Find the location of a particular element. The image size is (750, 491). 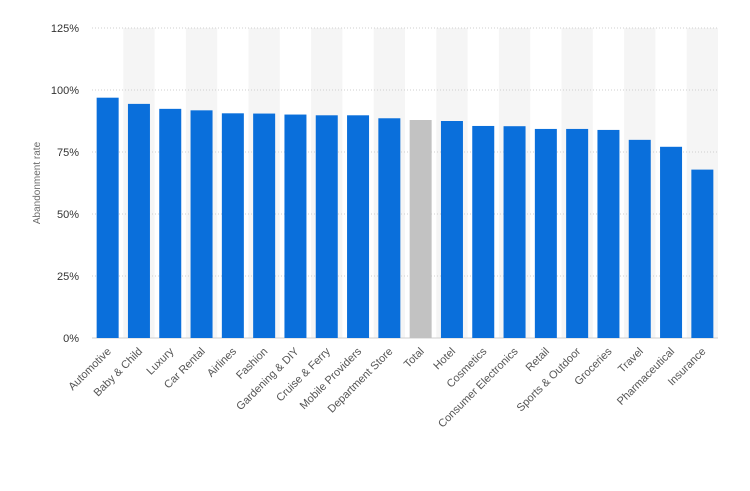

bar-total is located at coordinates (420, 229).